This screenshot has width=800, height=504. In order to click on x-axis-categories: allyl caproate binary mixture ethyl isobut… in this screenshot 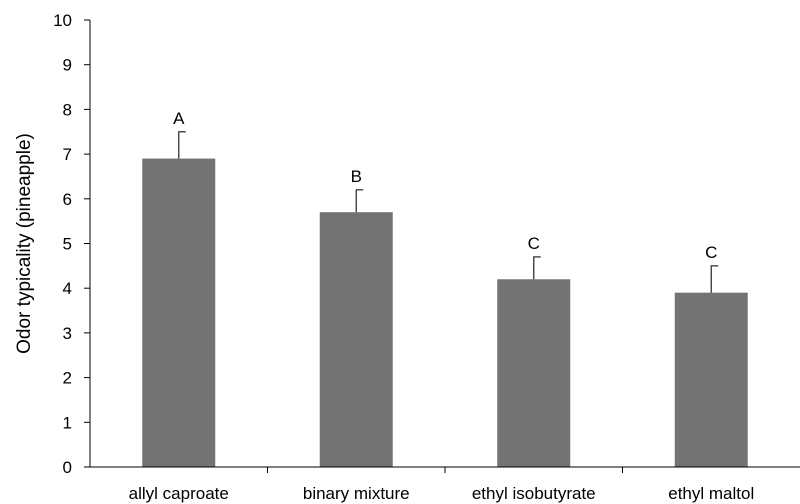, I will do `click(441, 485)`.